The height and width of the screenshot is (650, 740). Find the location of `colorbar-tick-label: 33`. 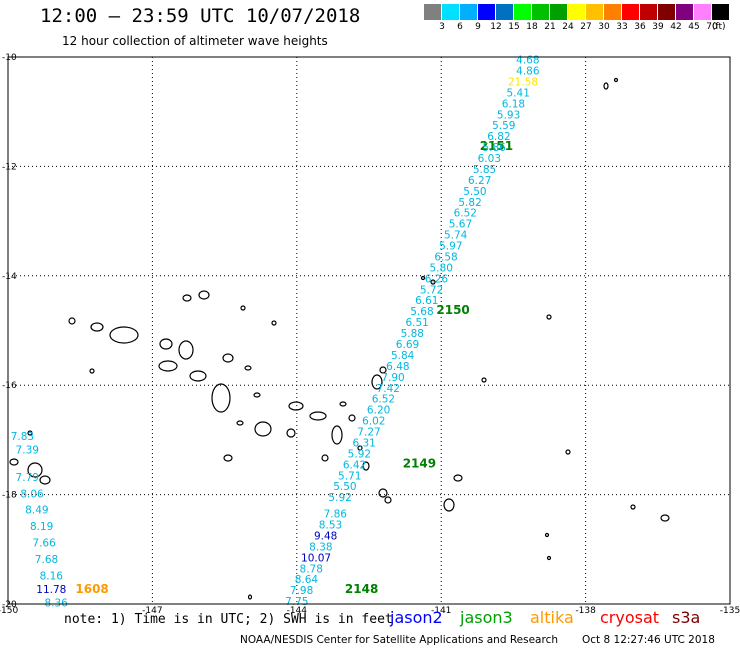

colorbar-tick-label: 33 is located at coordinates (622, 27).